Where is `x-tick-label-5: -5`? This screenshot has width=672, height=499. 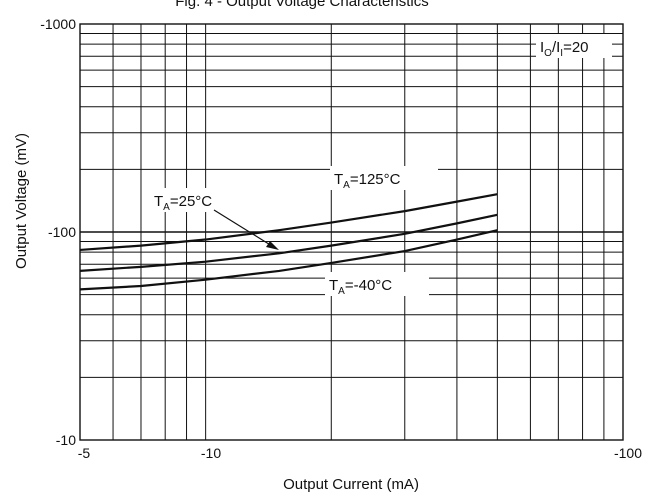 x-tick-label-5: -5 is located at coordinates (84, 453).